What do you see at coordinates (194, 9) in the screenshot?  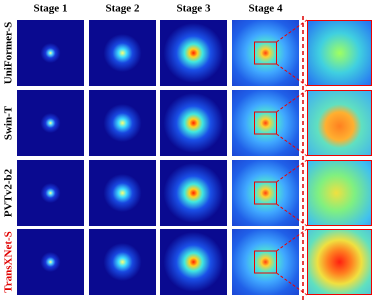 I see `column-header: Stage 3` at bounding box center [194, 9].